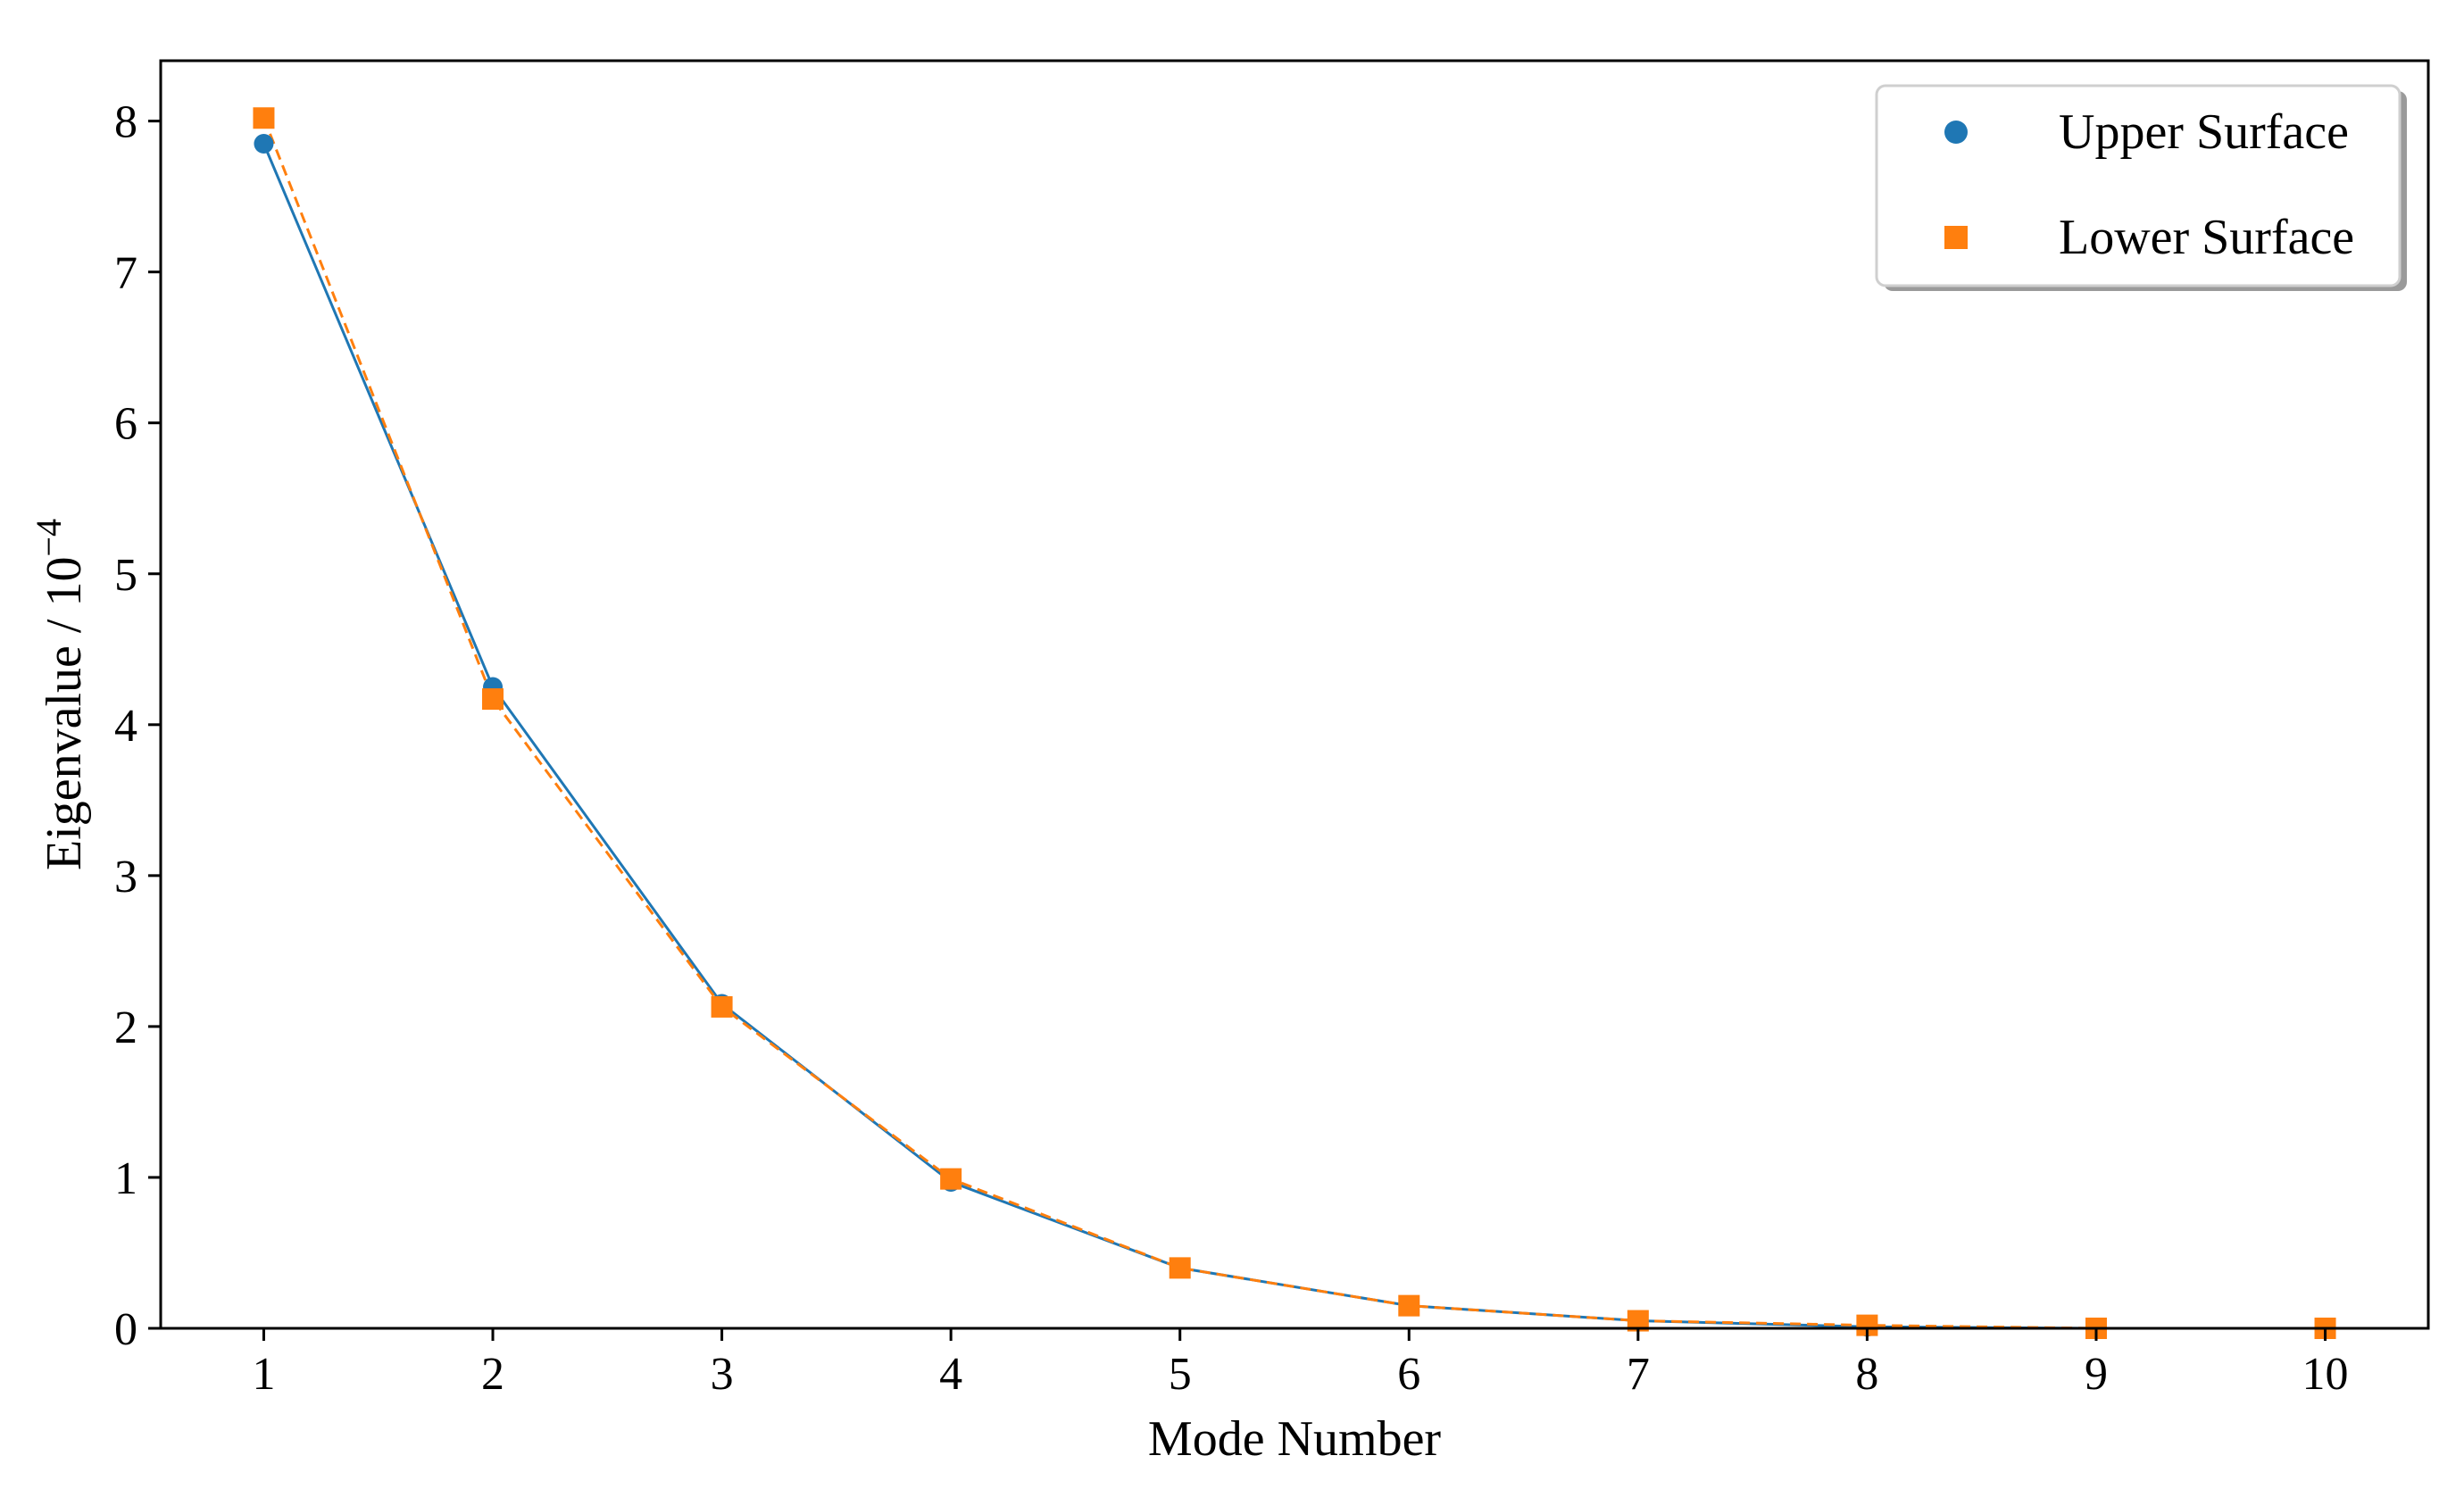 Image resolution: width=2464 pixels, height=1489 pixels. I want to click on x-tick-label: 4, so click(950, 1375).